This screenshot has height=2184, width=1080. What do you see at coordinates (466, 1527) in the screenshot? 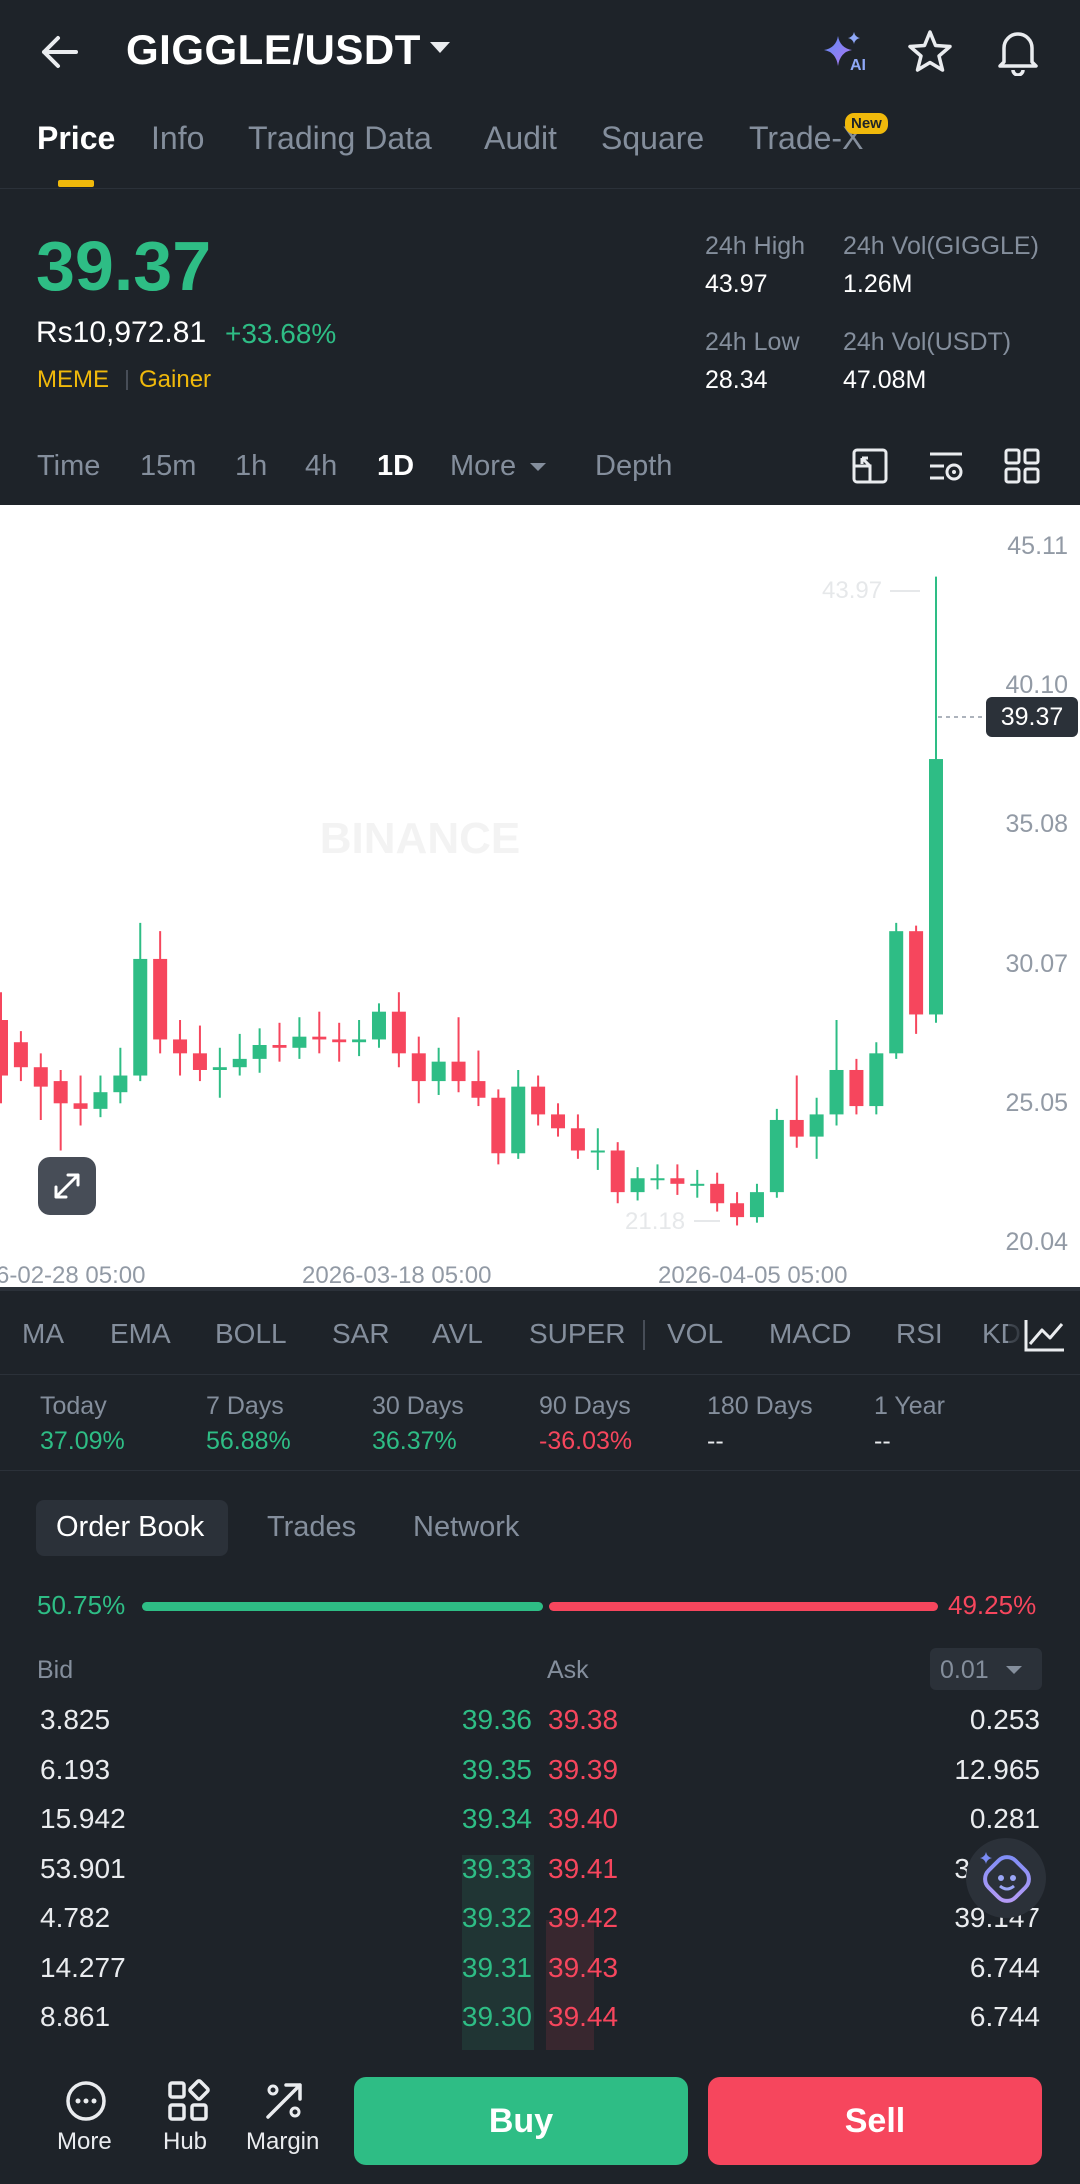
I see `tab-network: Network` at bounding box center [466, 1527].